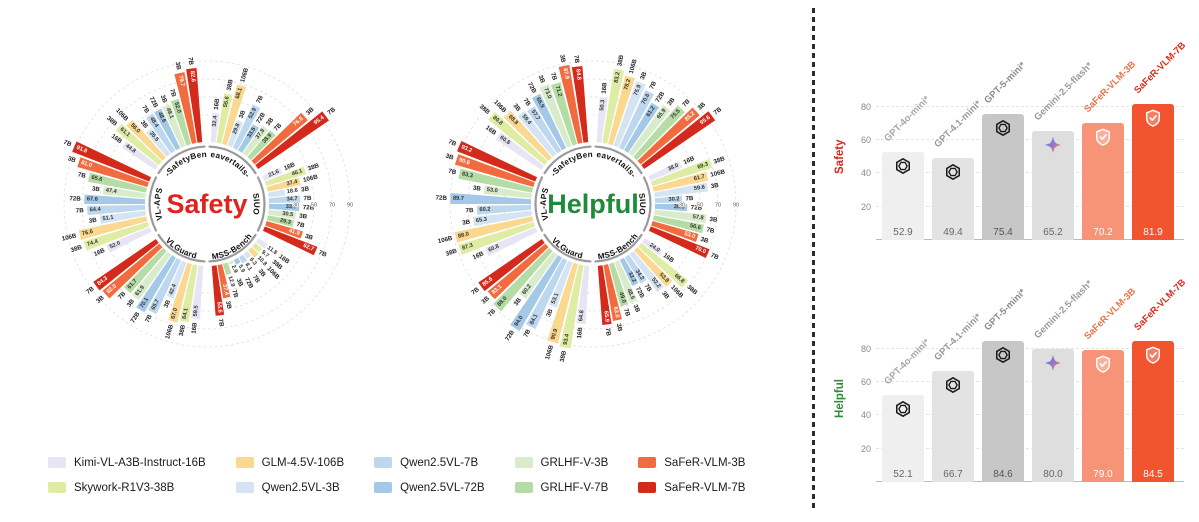  What do you see at coordinates (429, 488) in the screenshot?
I see `legend-item: Qwen2.5VL-72B` at bounding box center [429, 488].